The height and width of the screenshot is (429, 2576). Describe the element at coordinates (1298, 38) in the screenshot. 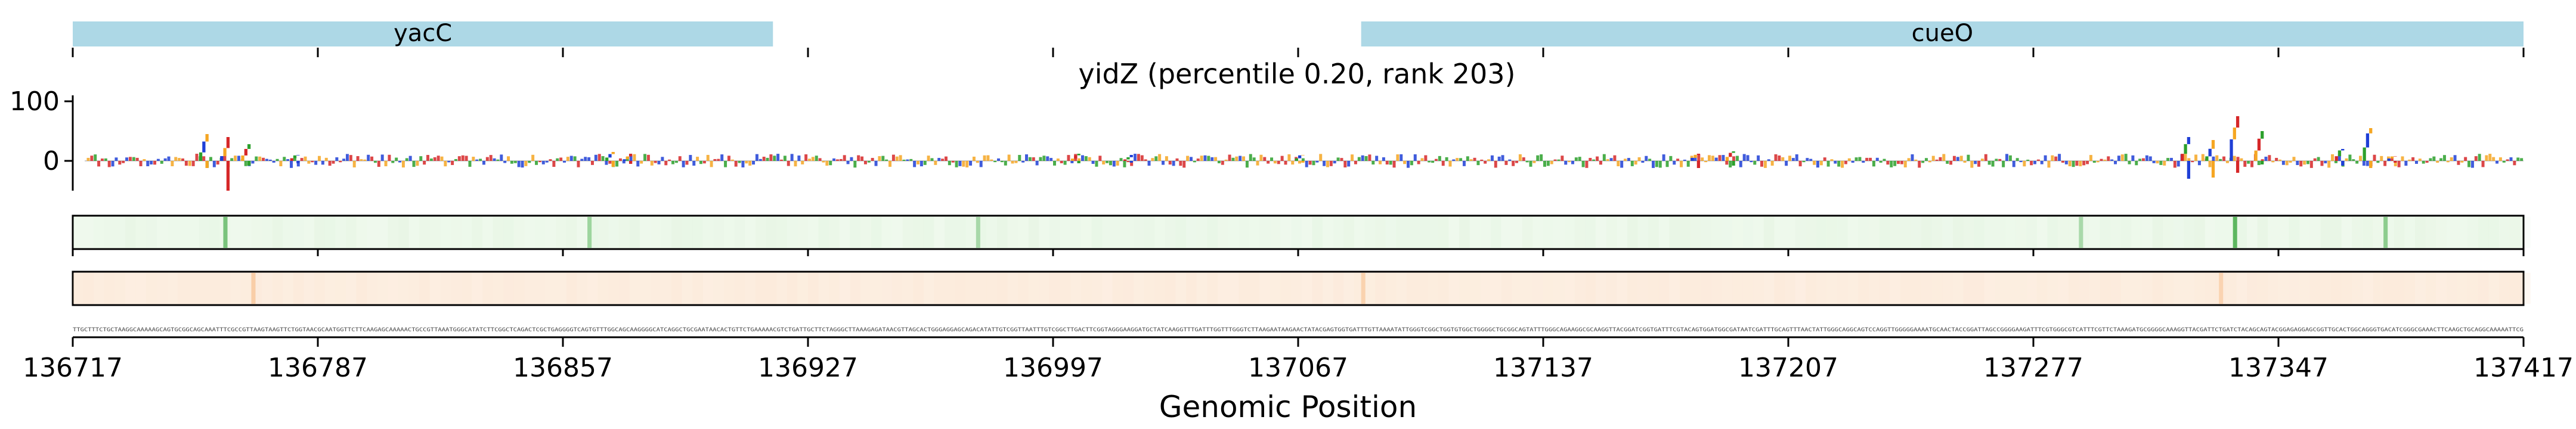

I see `gene-track: yacC cueO` at that location.